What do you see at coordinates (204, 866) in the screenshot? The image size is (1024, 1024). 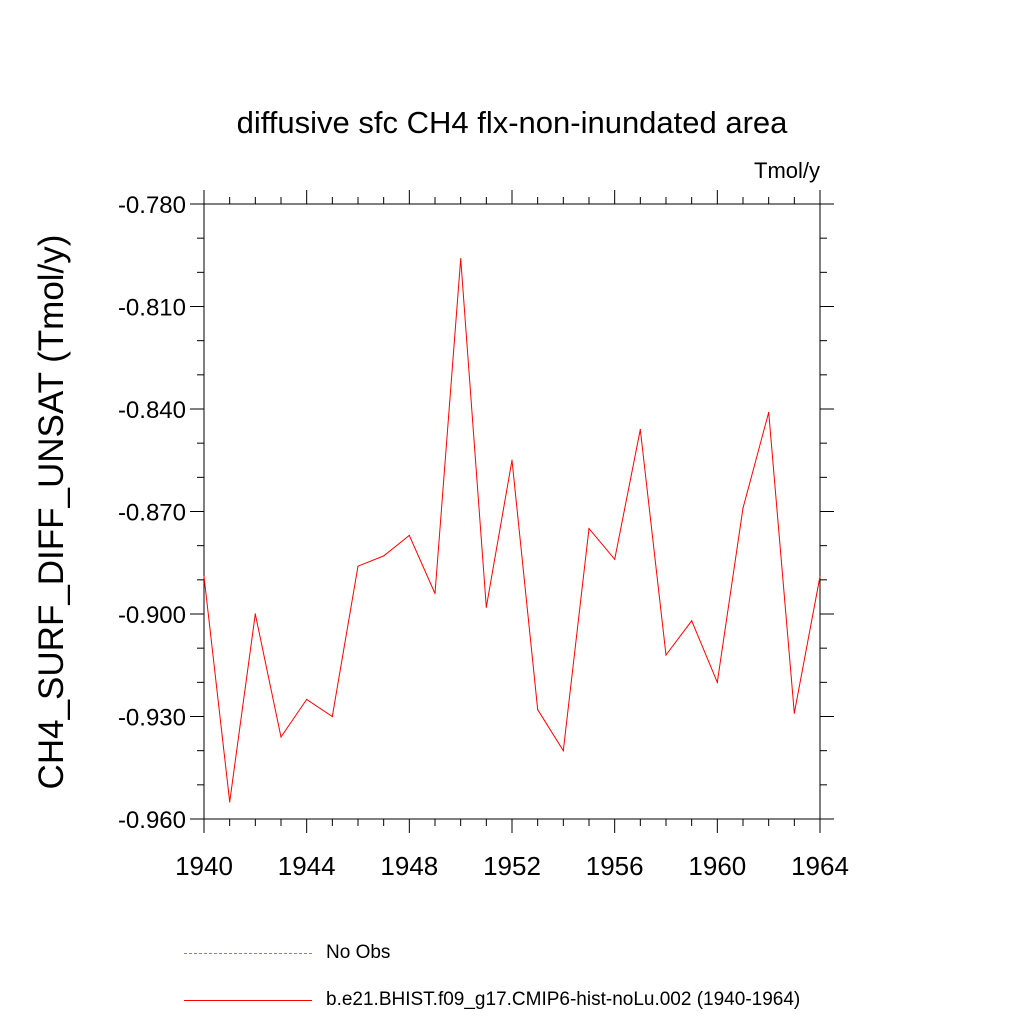 I see `x-tick-label: 1940` at bounding box center [204, 866].